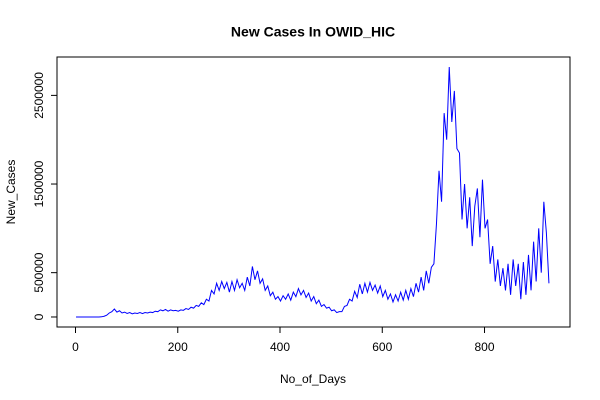 This screenshot has width=600, height=400. What do you see at coordinates (485, 347) in the screenshot?
I see `x-tick-label: 800` at bounding box center [485, 347].